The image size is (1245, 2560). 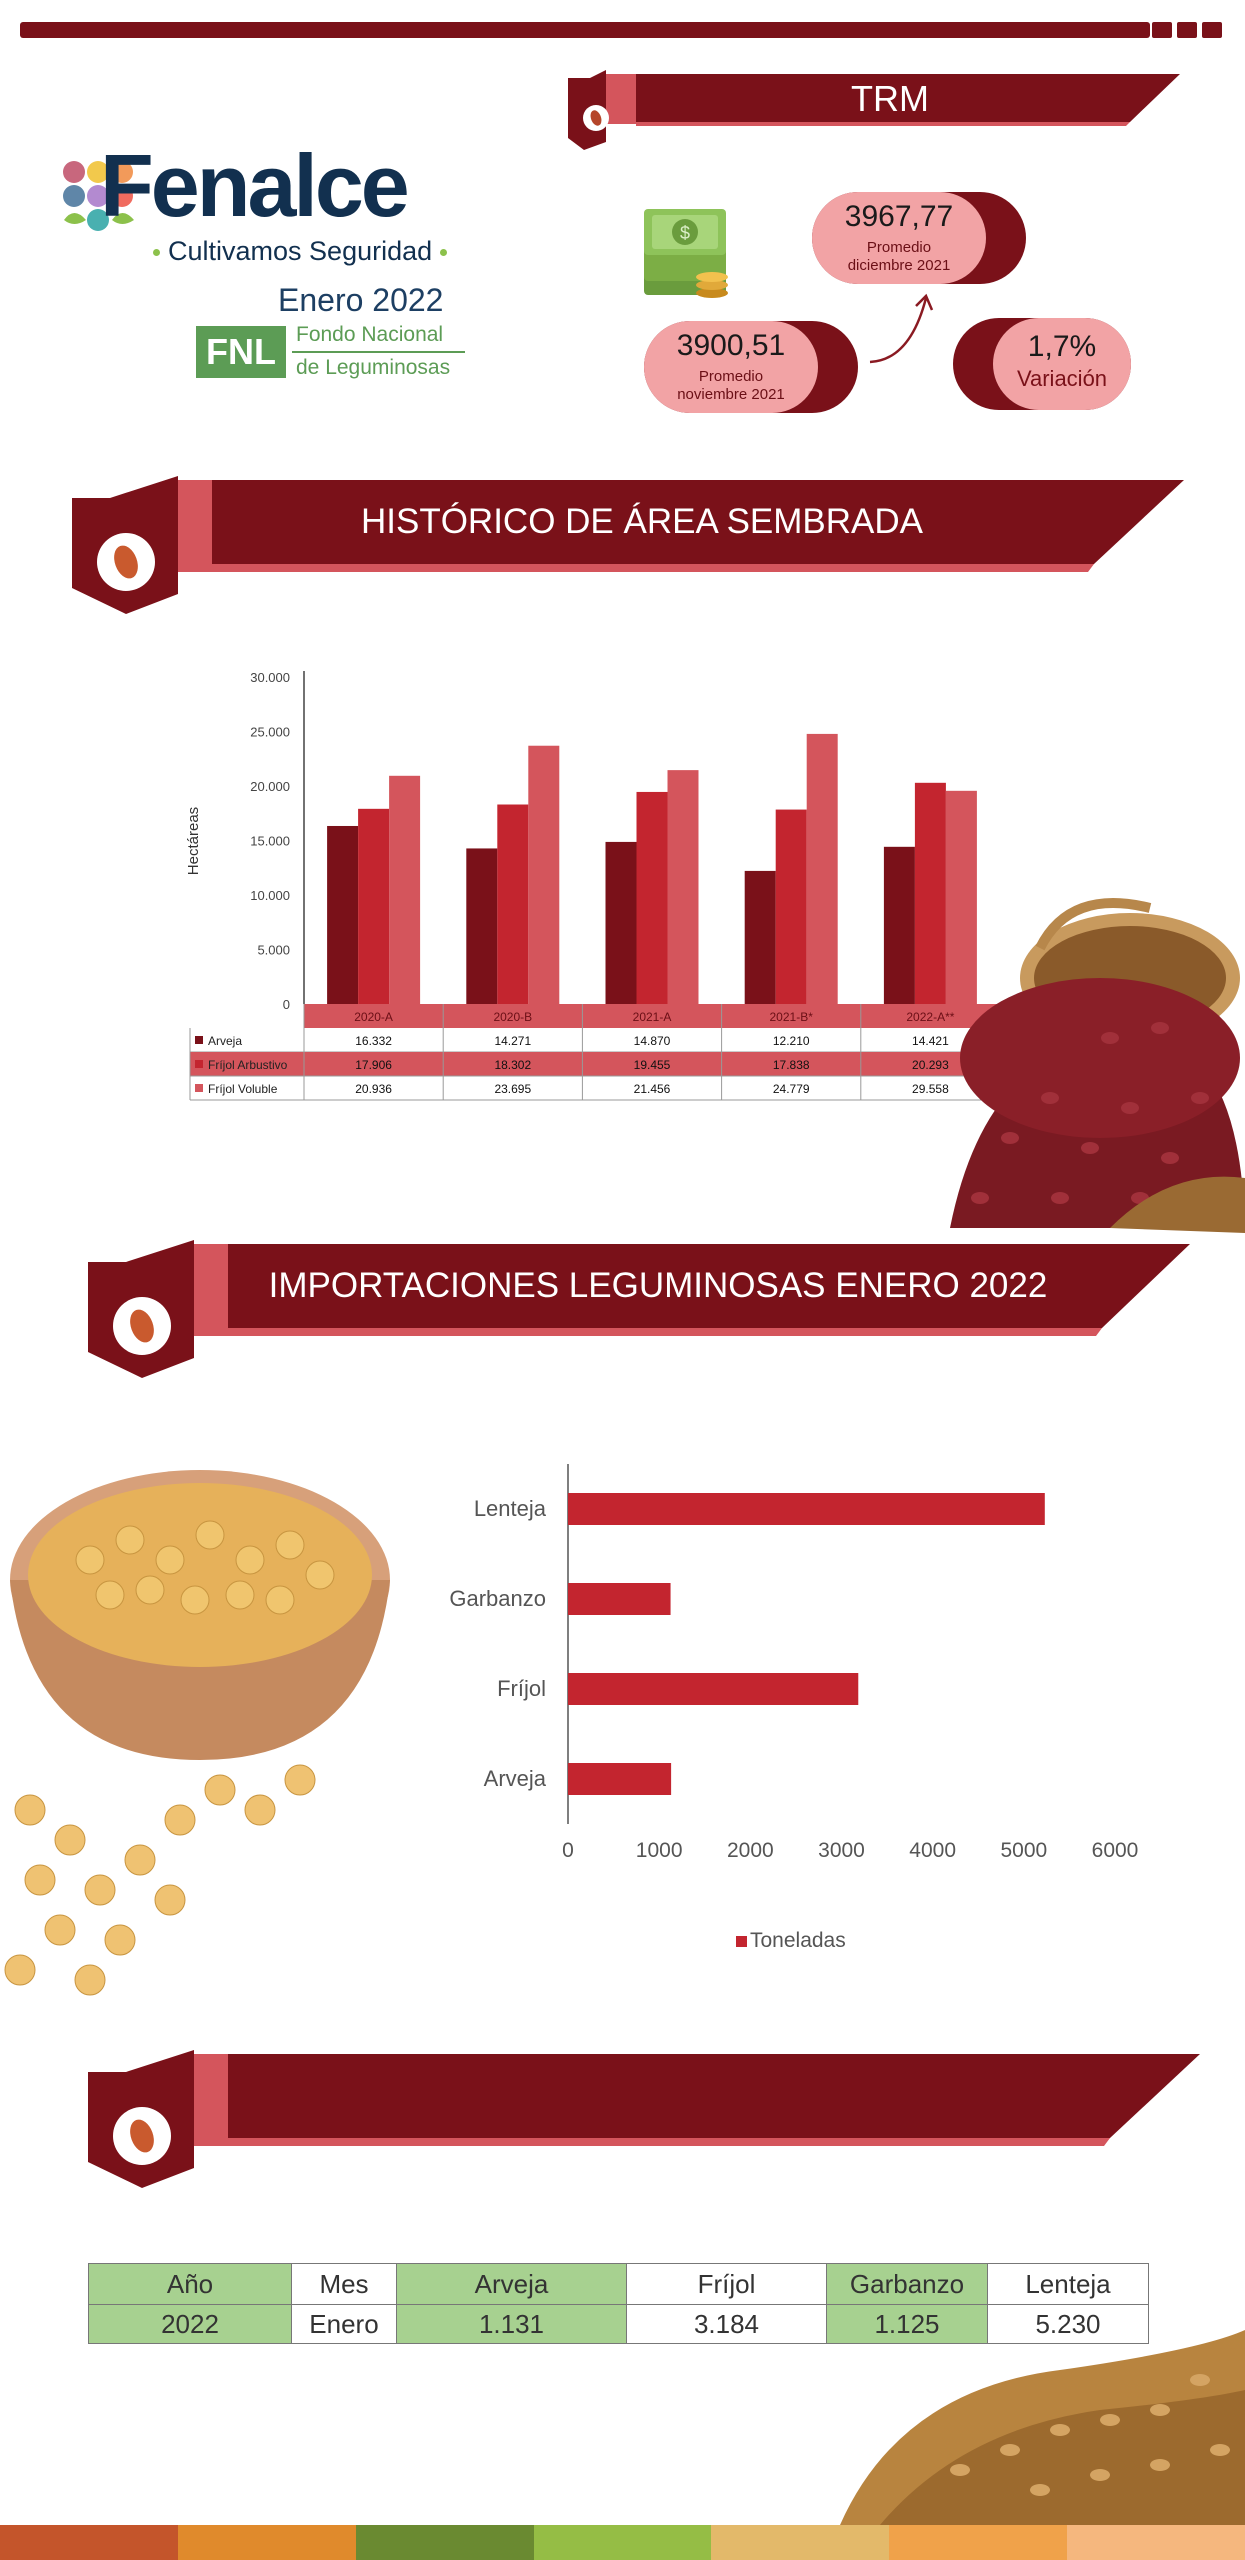 I want to click on data-label: 12.210, so click(x=791, y=1041).